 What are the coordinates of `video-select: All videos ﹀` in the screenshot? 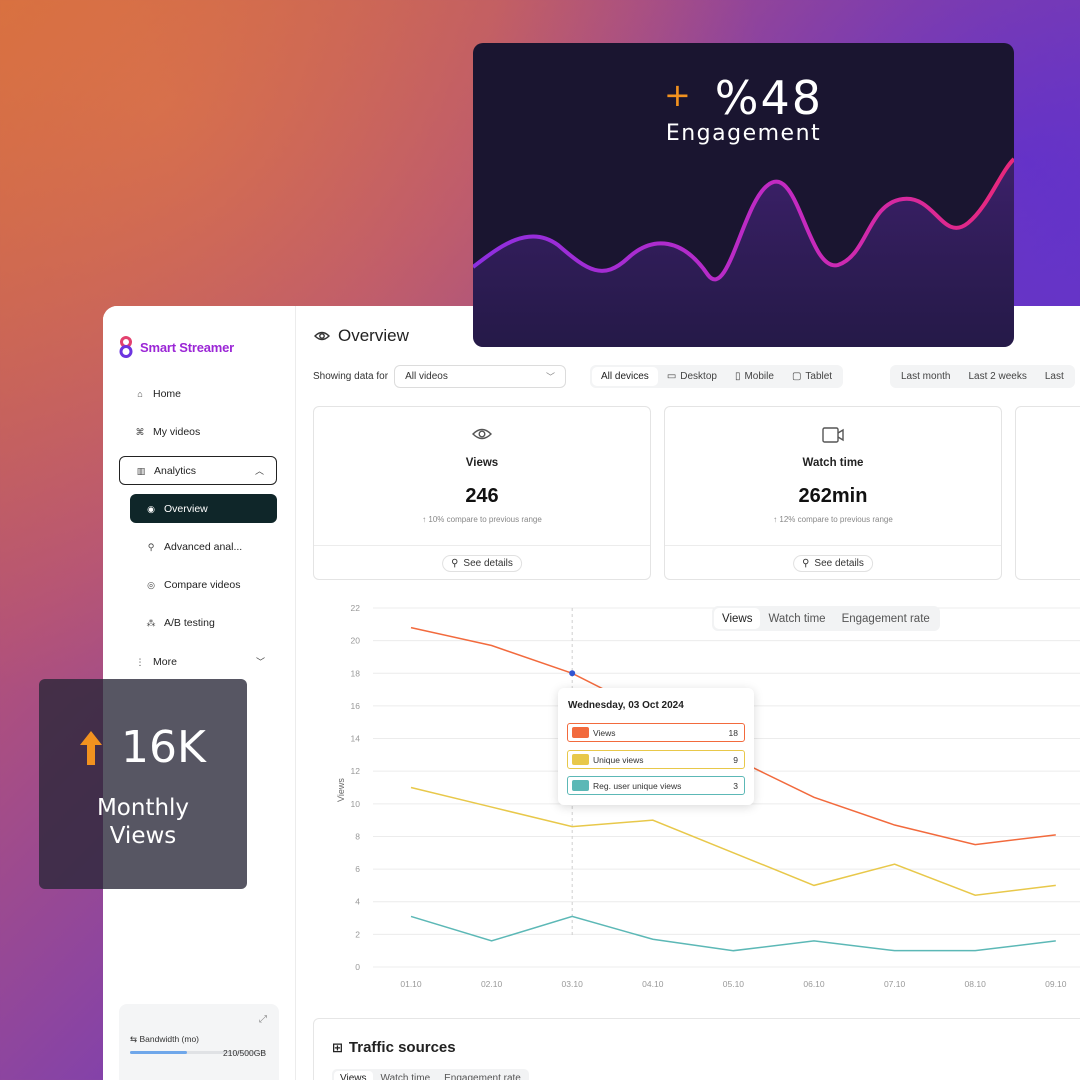 It's located at (480, 376).